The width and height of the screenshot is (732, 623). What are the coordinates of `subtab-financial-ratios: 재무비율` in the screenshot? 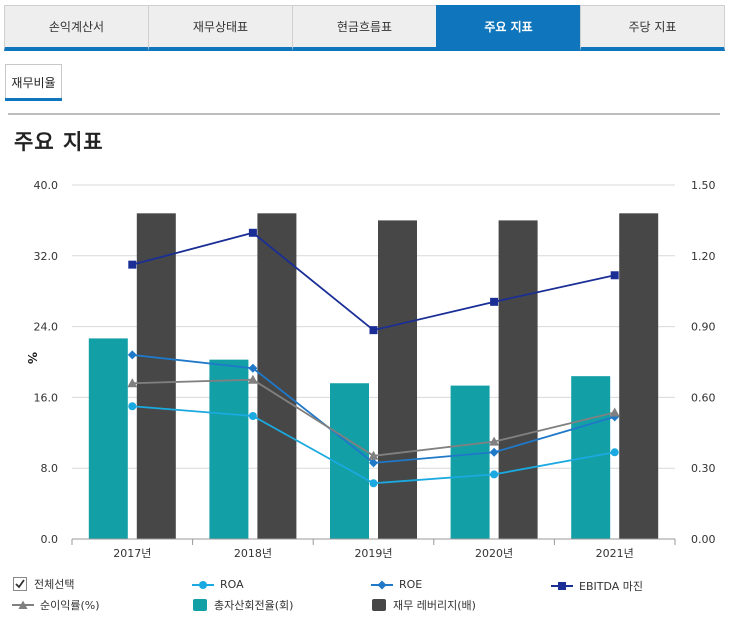 It's located at (33, 81).